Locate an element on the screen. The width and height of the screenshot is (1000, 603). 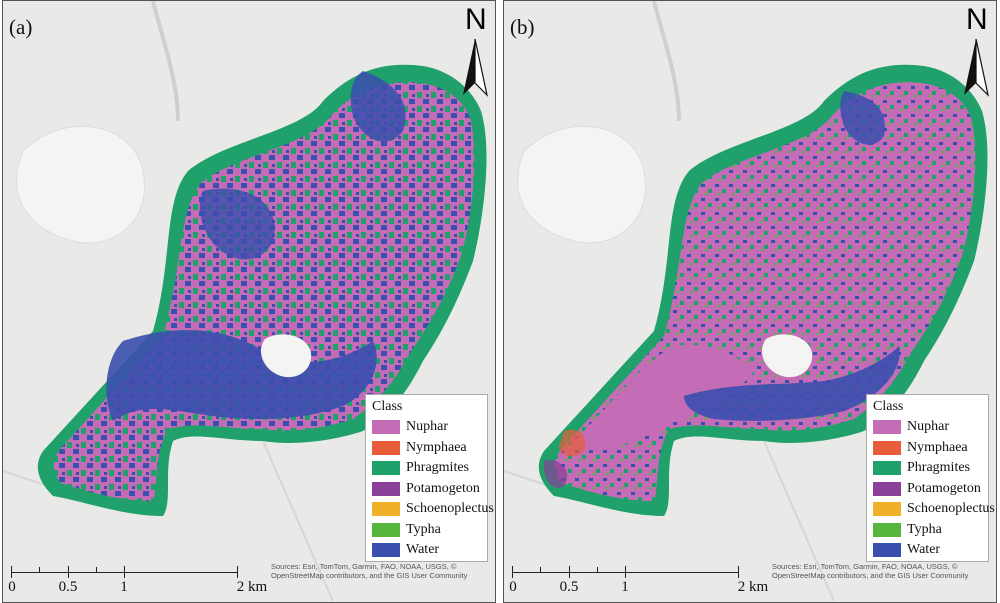
nuphar-area is located at coordinates (664, 397).